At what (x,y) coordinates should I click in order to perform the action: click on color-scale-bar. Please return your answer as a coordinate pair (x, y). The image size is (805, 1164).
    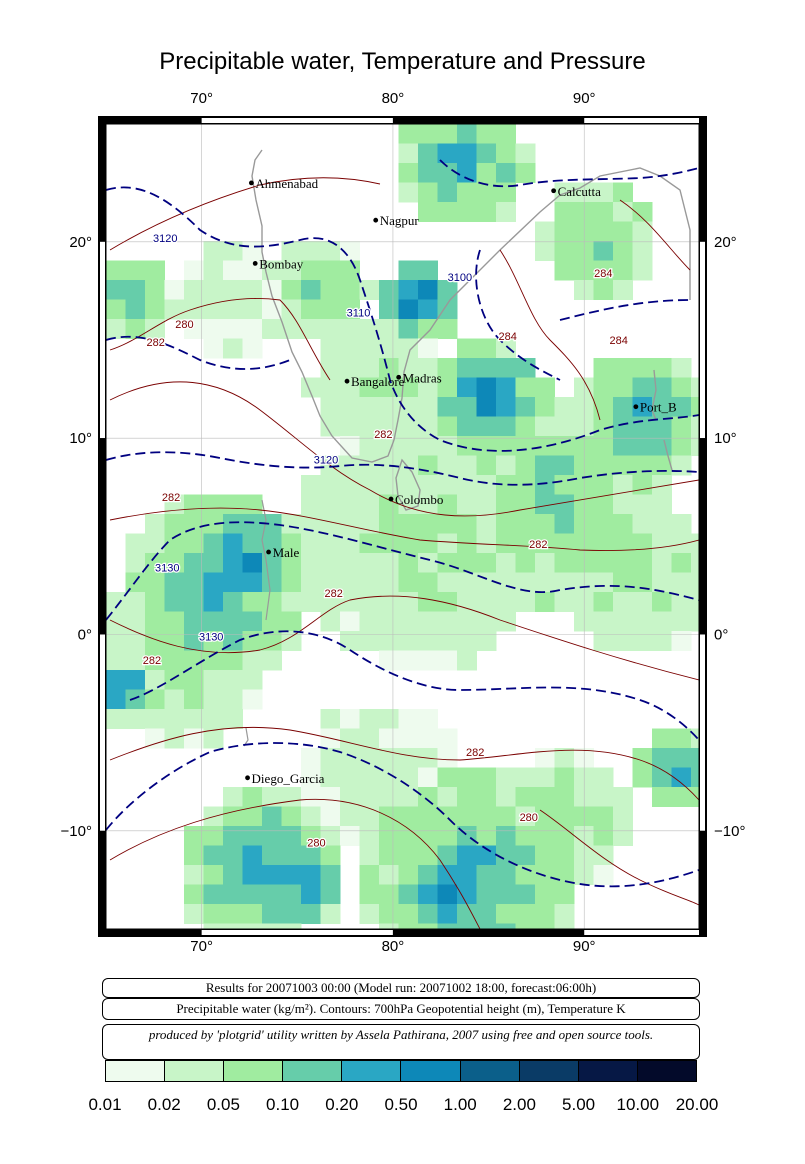
    Looking at the image, I should click on (401, 1071).